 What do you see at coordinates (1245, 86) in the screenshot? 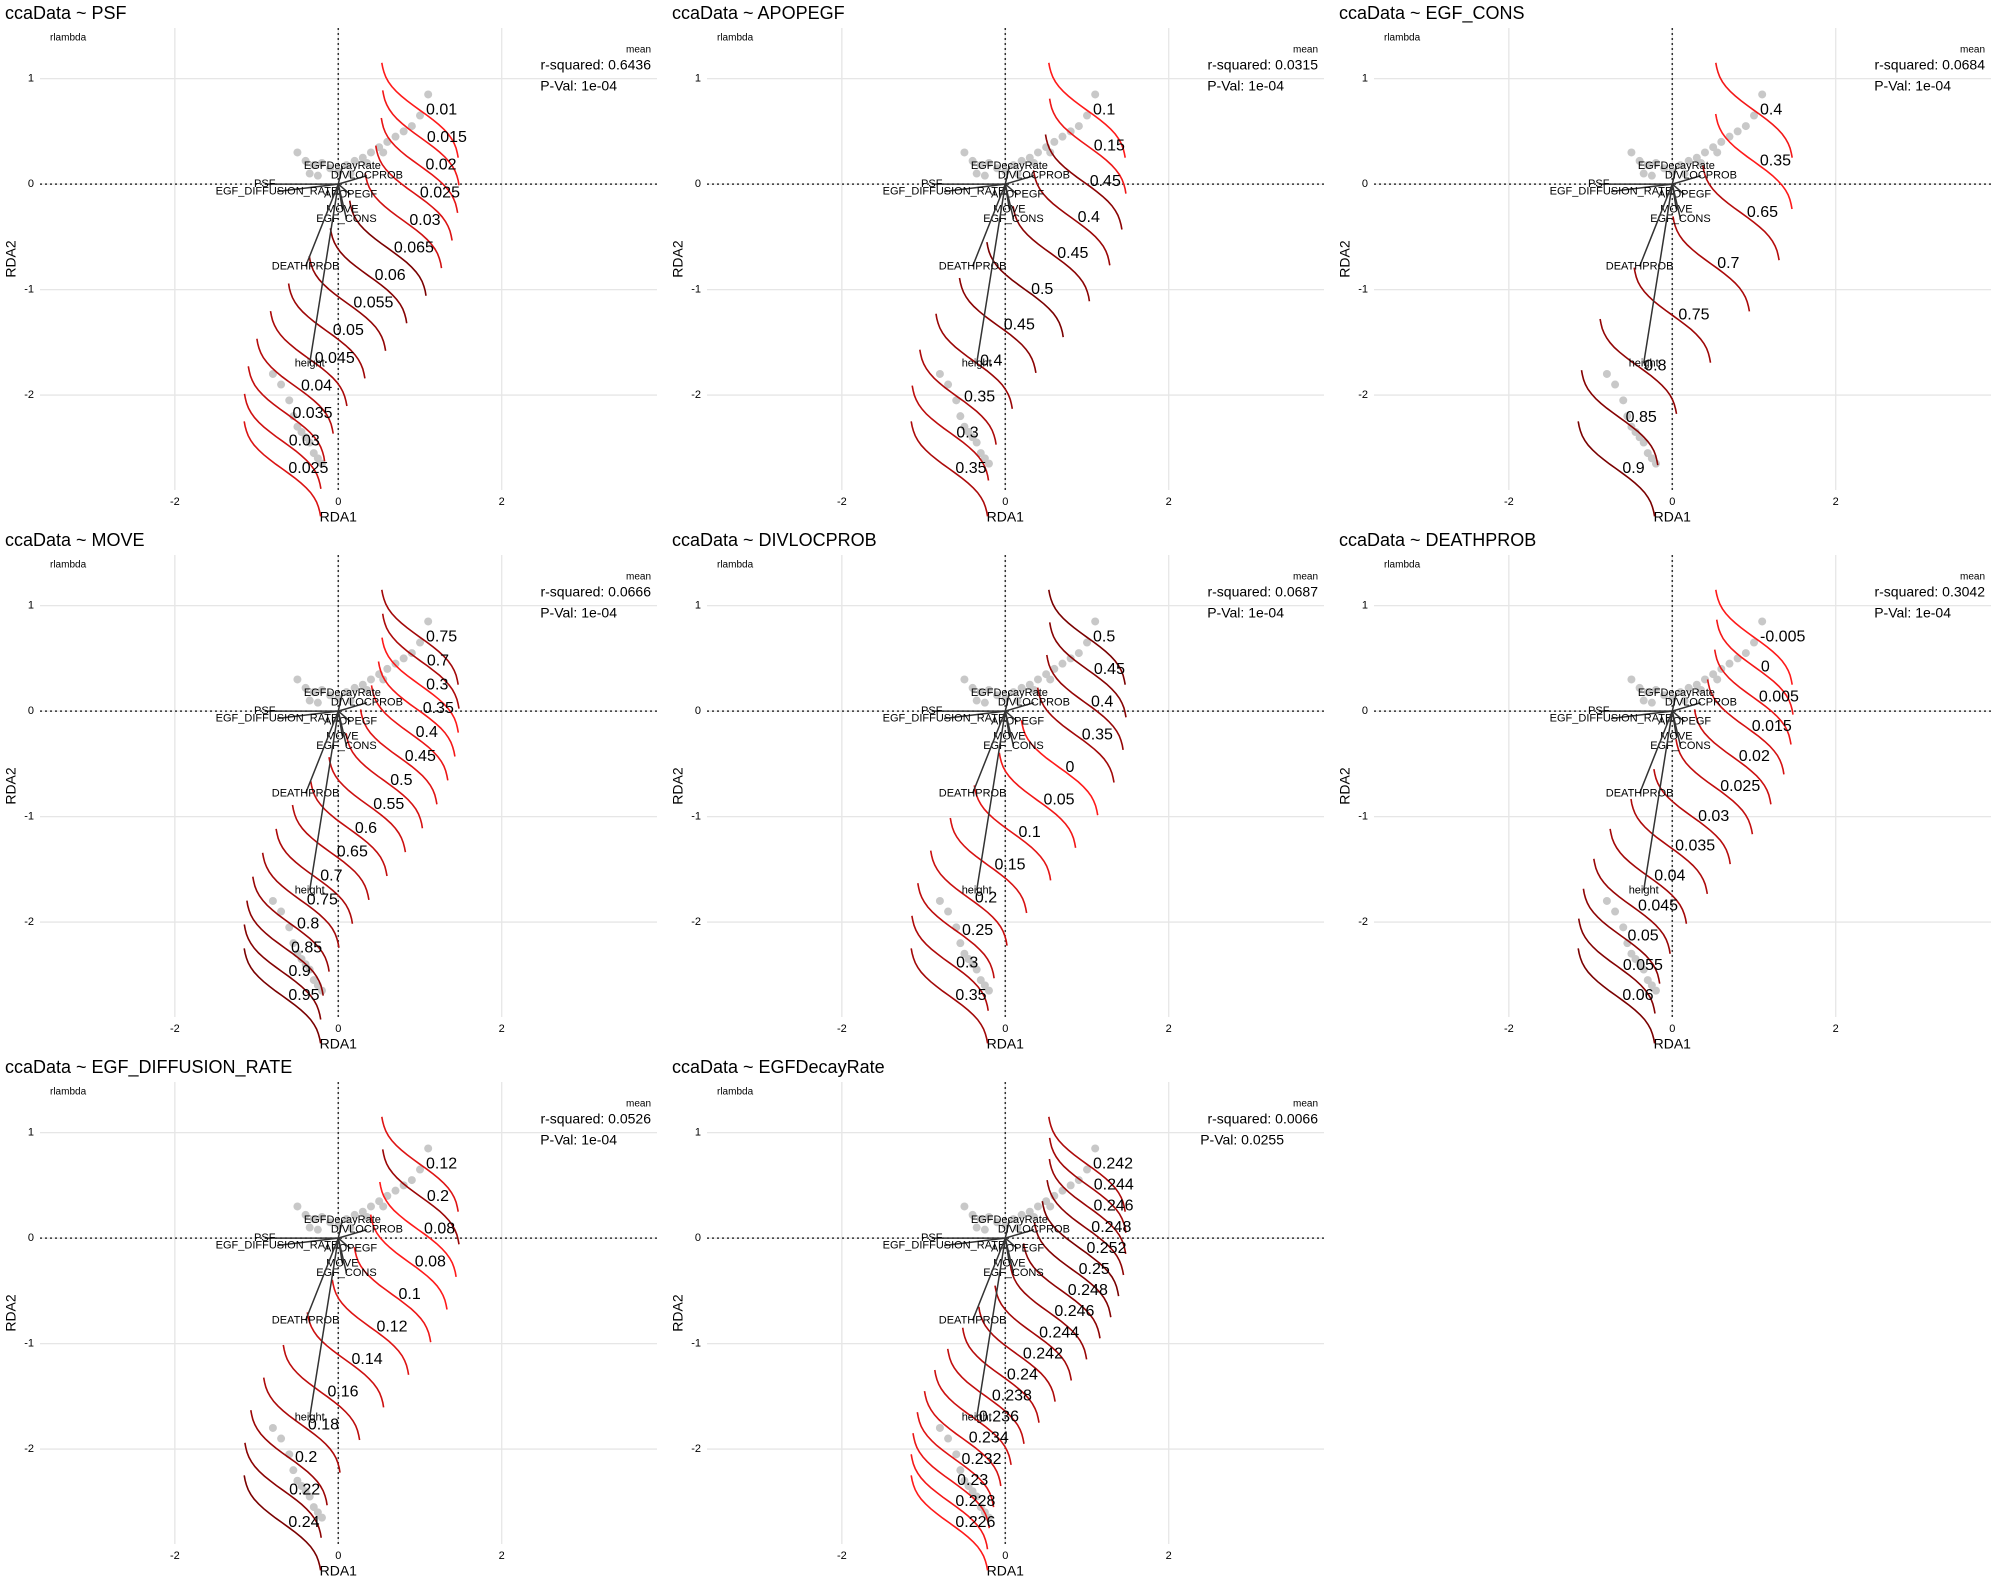
I see `p-value: P-Val: 1e-04` at bounding box center [1245, 86].